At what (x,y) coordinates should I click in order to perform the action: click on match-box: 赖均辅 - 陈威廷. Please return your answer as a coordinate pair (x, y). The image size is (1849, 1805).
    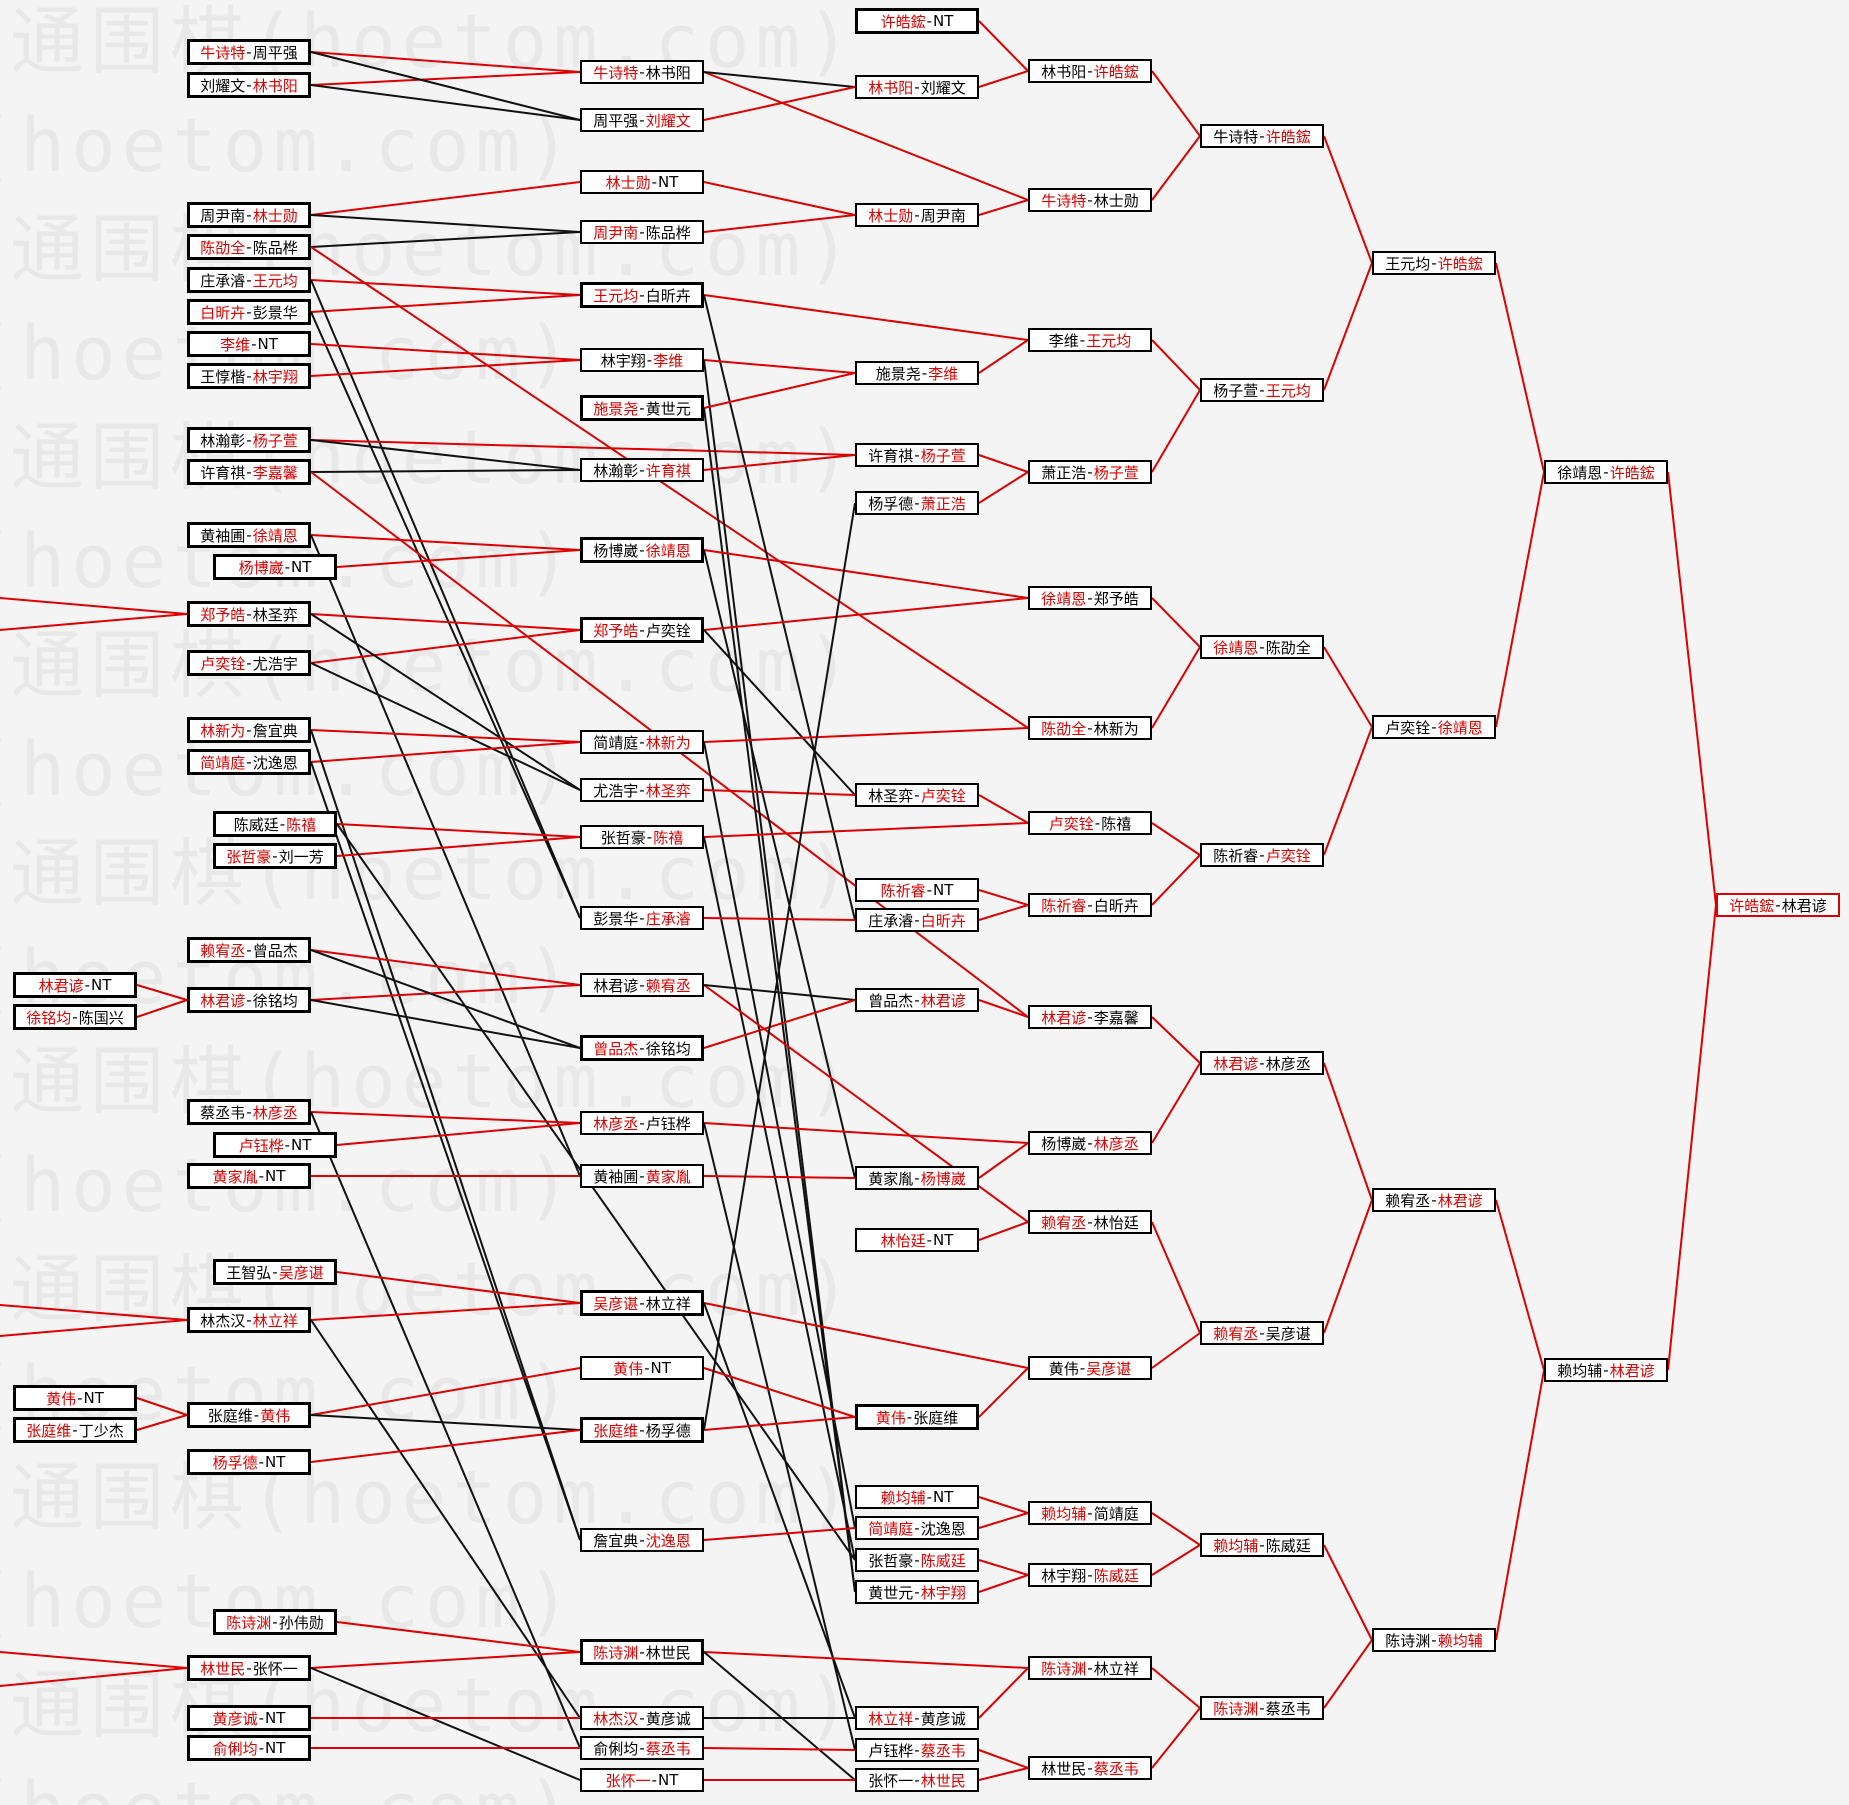
    Looking at the image, I should click on (1262, 1545).